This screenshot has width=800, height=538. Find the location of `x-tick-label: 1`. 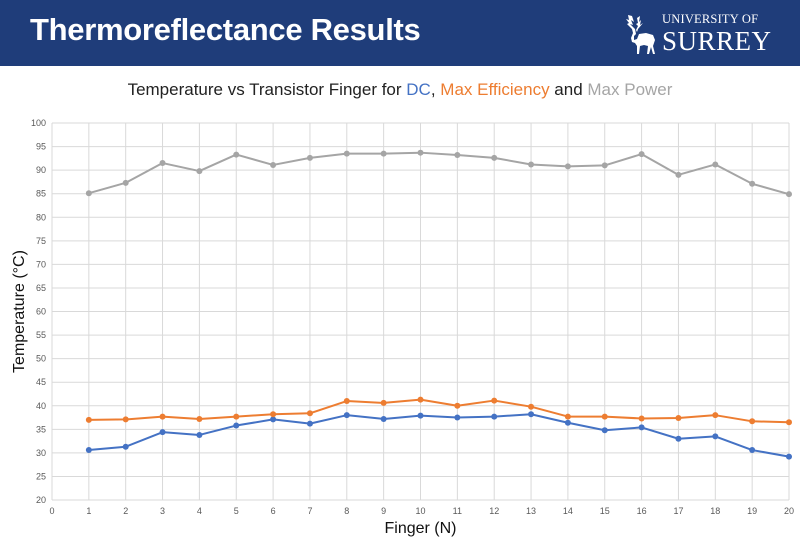

x-tick-label: 1 is located at coordinates (88, 511).